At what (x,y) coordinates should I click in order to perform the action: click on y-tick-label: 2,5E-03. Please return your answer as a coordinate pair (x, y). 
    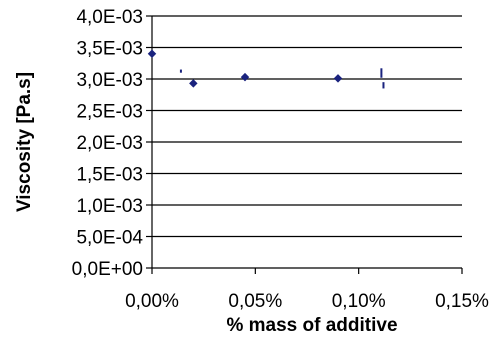
    Looking at the image, I should click on (109, 112).